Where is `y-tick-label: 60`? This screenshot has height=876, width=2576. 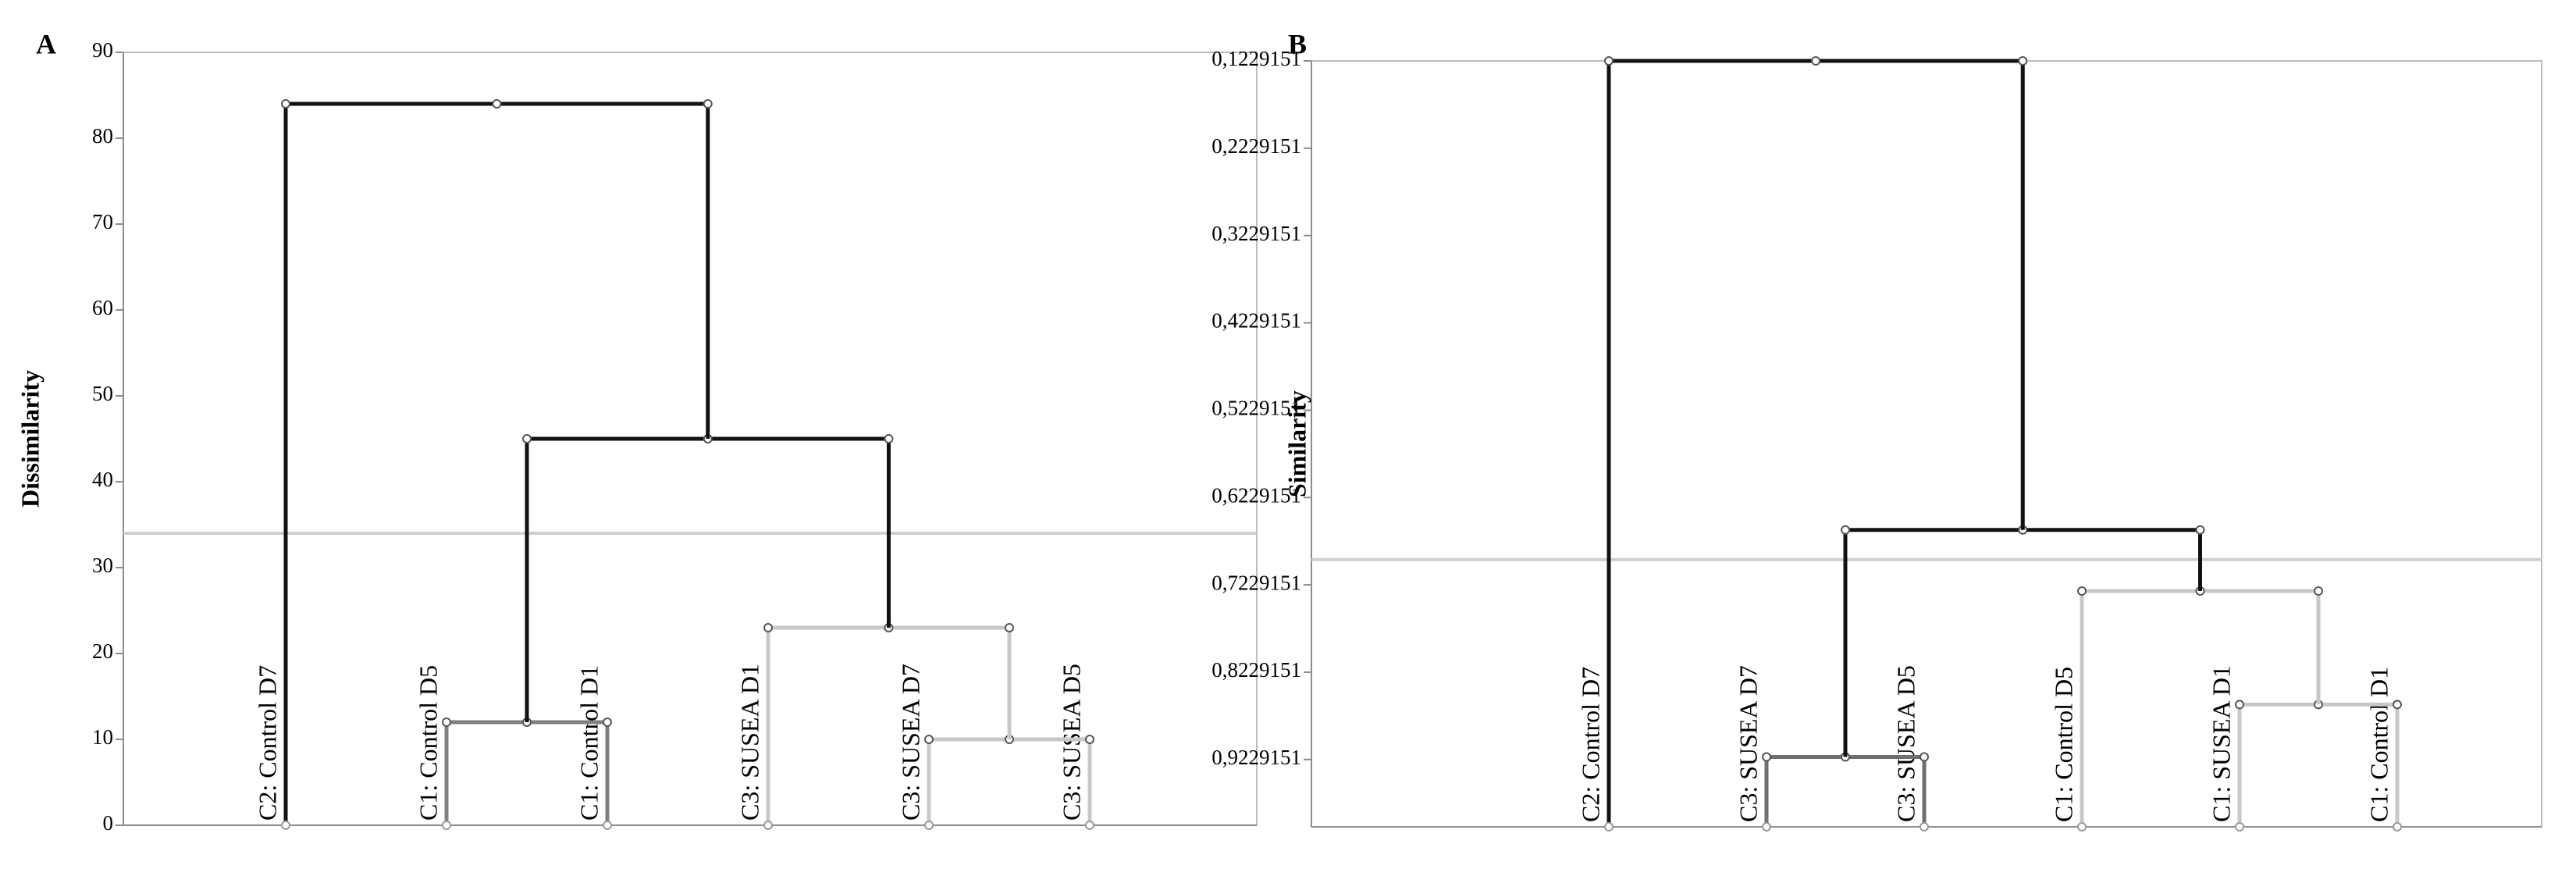
y-tick-label: 60 is located at coordinates (102, 307).